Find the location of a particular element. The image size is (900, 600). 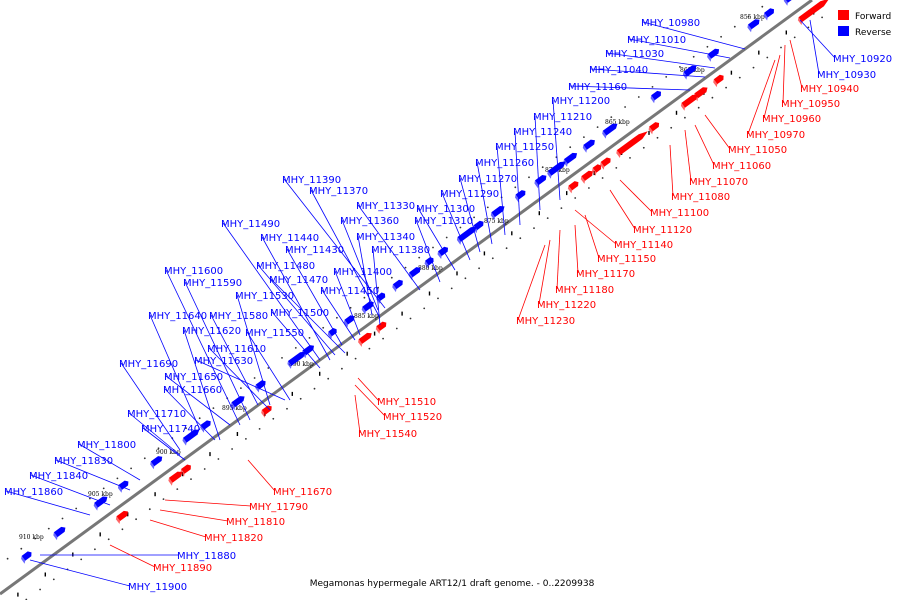

gene-label: MHY_11160 is located at coordinates (597, 87).